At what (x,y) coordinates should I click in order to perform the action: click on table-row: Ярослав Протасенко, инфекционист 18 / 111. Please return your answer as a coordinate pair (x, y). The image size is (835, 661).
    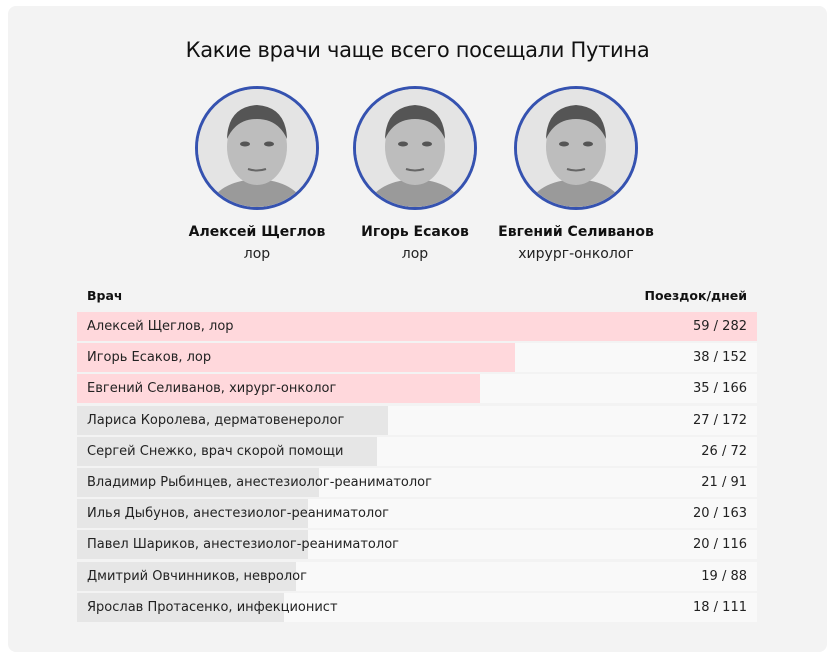
    Looking at the image, I should click on (417, 607).